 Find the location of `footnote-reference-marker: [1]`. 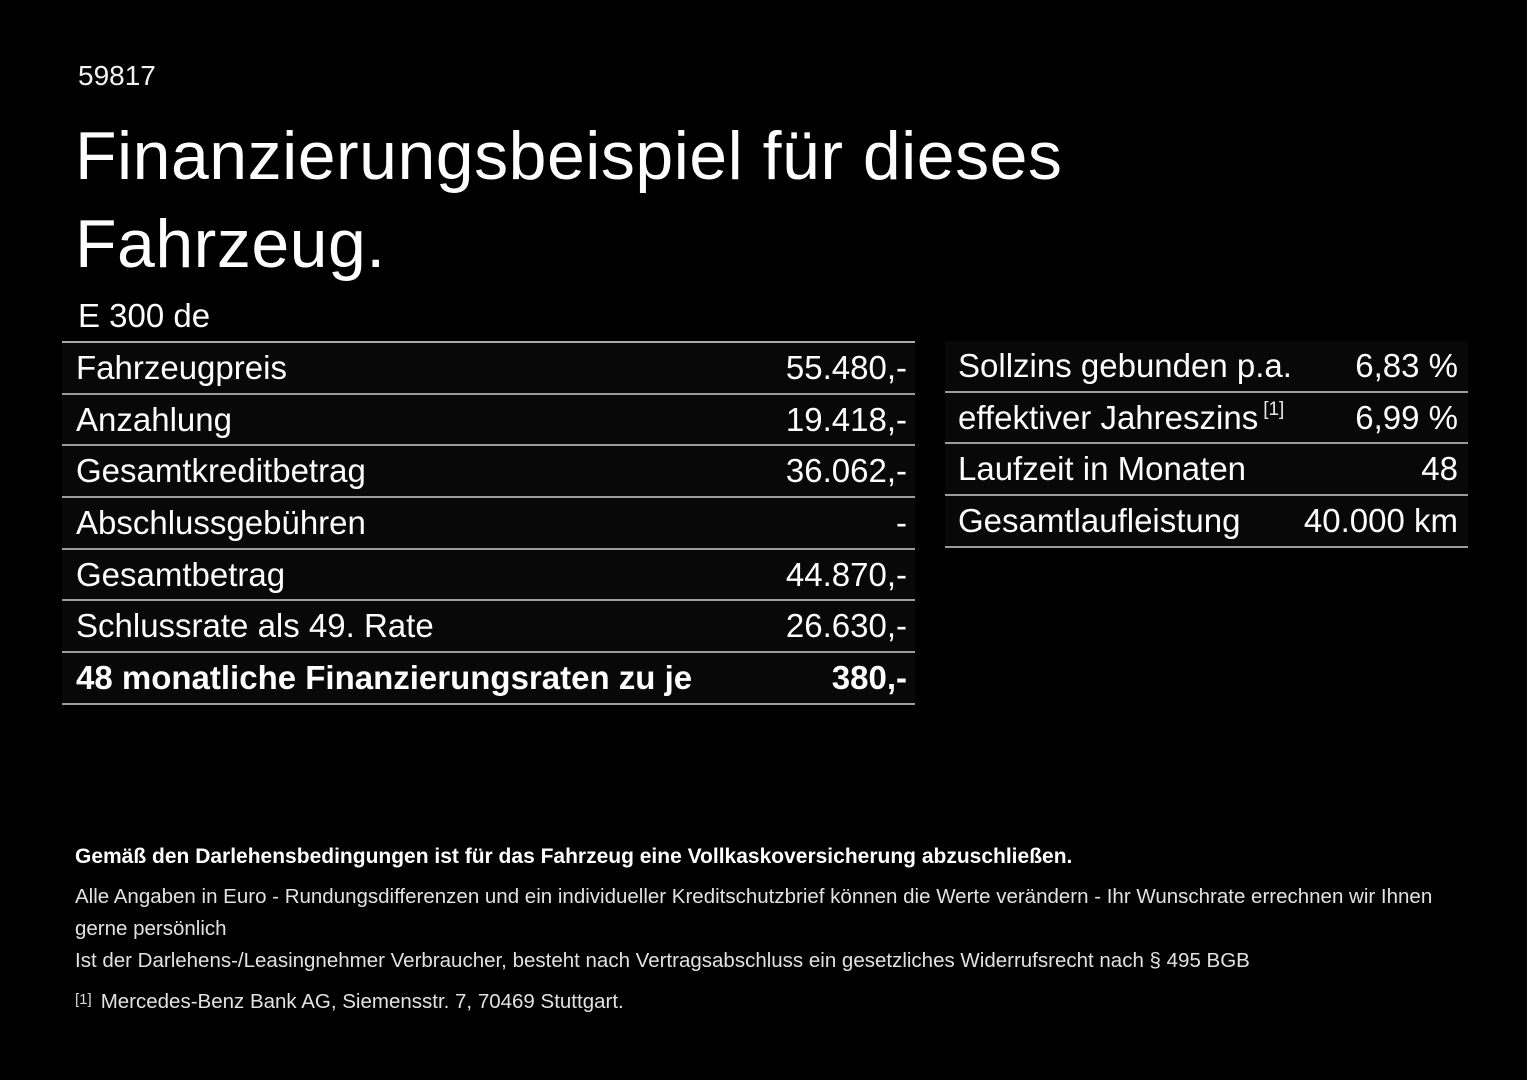

footnote-reference-marker: [1] is located at coordinates (1274, 409).